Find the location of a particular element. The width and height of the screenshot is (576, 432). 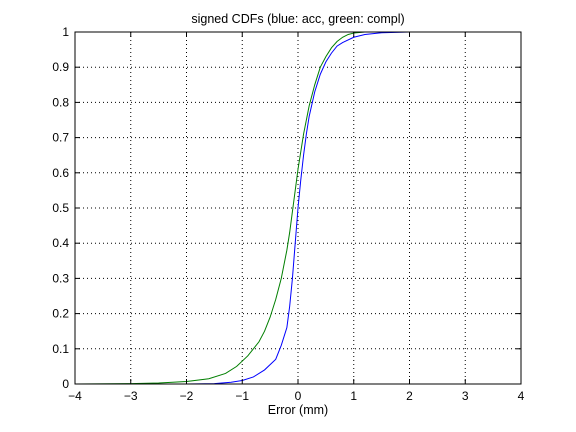

x-tick-label: 3 is located at coordinates (465, 396).